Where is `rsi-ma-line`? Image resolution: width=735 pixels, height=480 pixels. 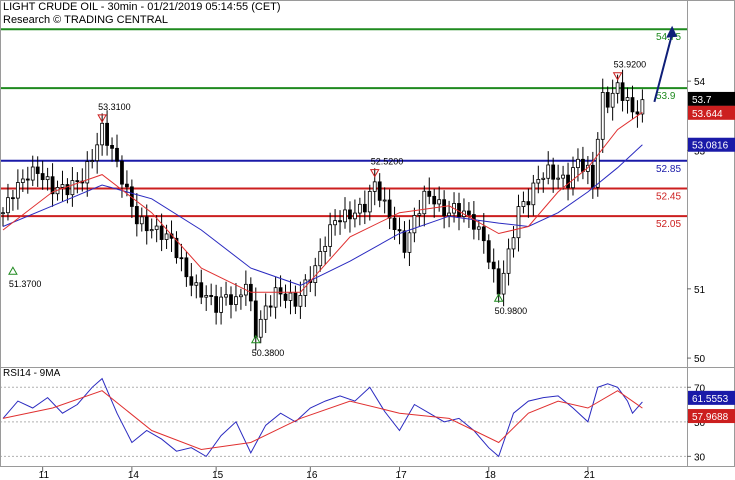
rsi-ma-line is located at coordinates (322, 420).